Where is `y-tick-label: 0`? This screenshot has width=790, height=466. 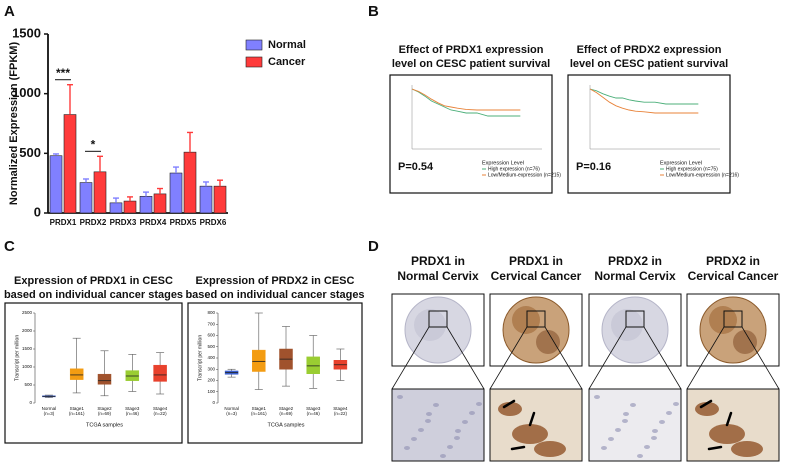 y-tick-label: 0 is located at coordinates (30, 402).